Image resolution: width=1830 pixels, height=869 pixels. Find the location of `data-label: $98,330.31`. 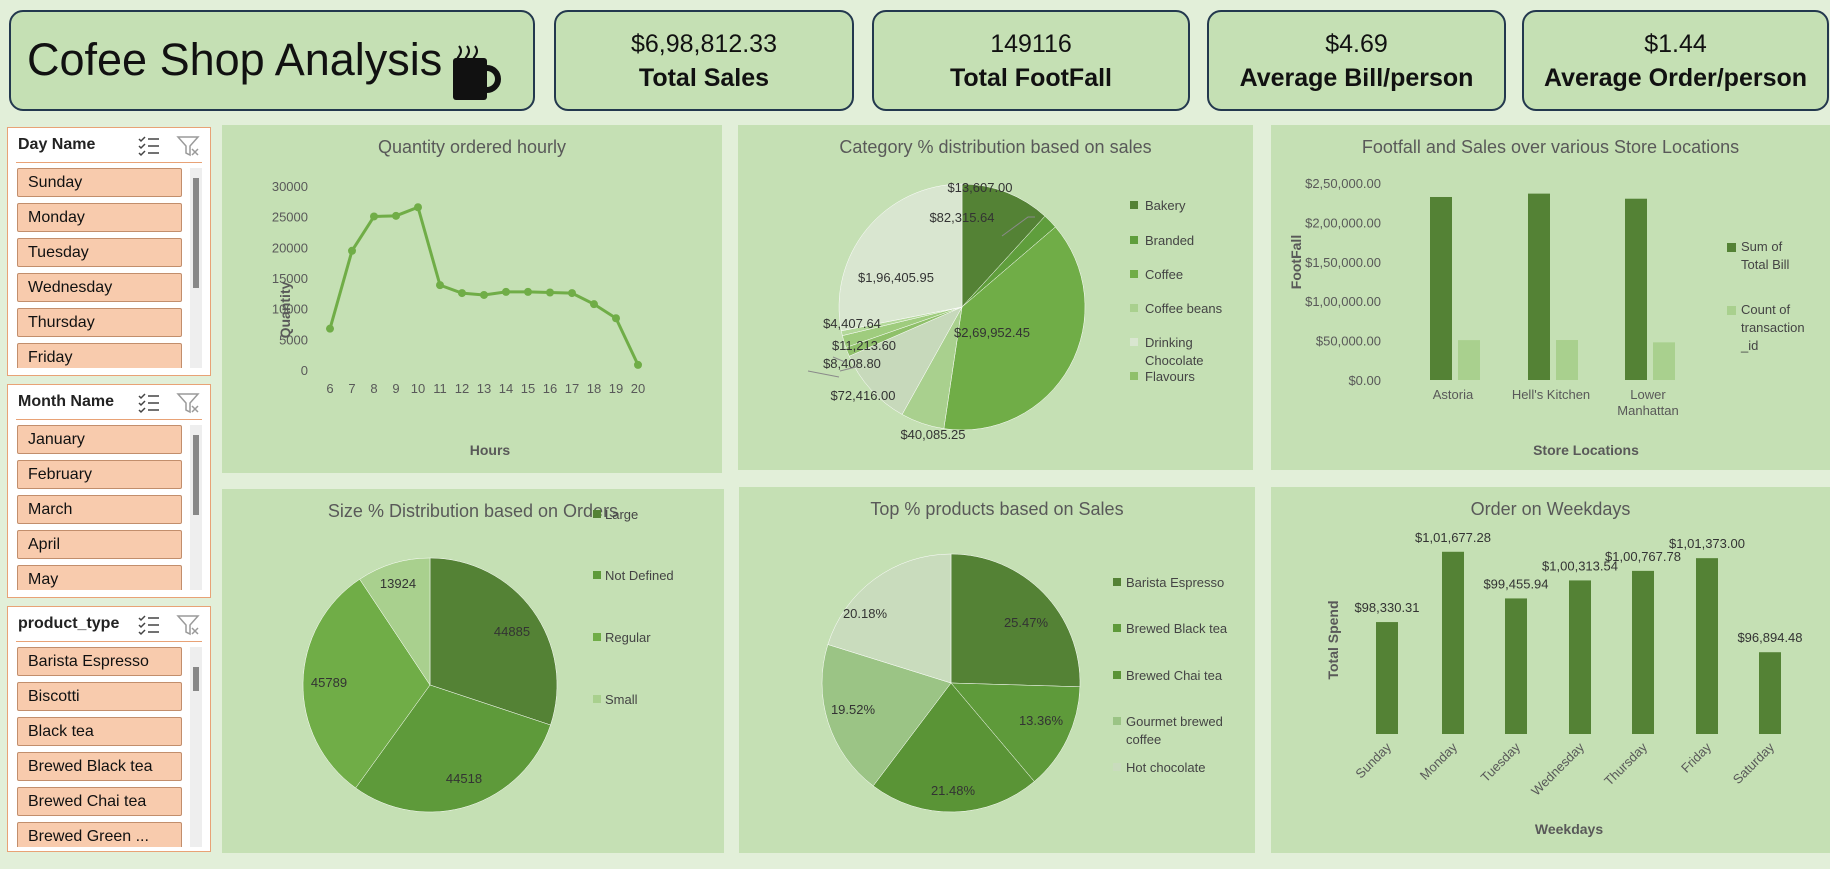

data-label: $98,330.31 is located at coordinates (1386, 607).